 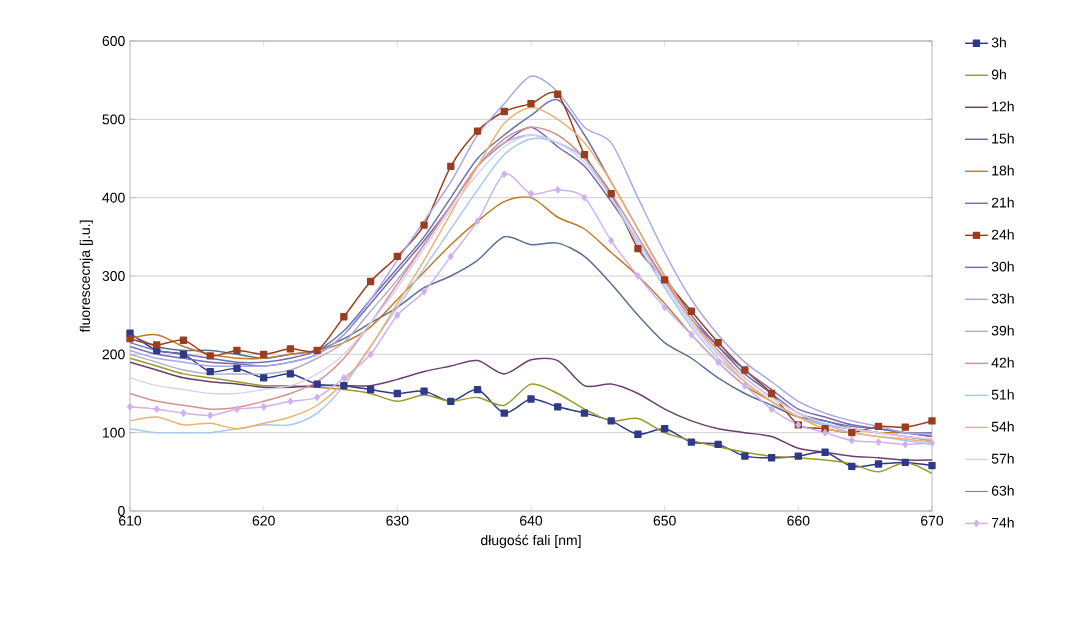 What do you see at coordinates (130, 520) in the screenshot?
I see `x-tick-label: 610` at bounding box center [130, 520].